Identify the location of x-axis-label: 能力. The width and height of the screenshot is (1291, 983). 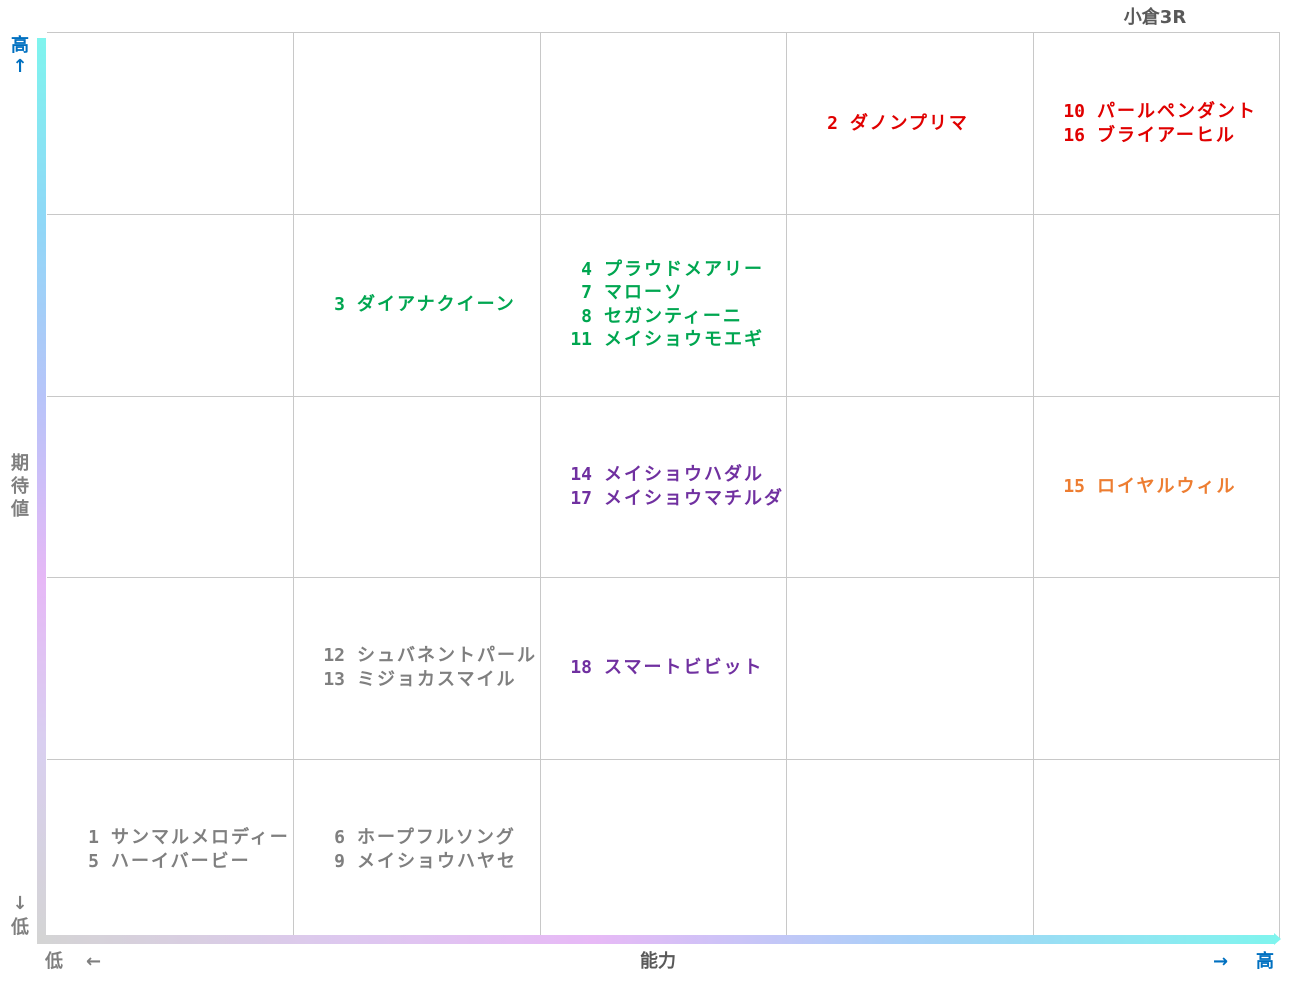
(658, 961).